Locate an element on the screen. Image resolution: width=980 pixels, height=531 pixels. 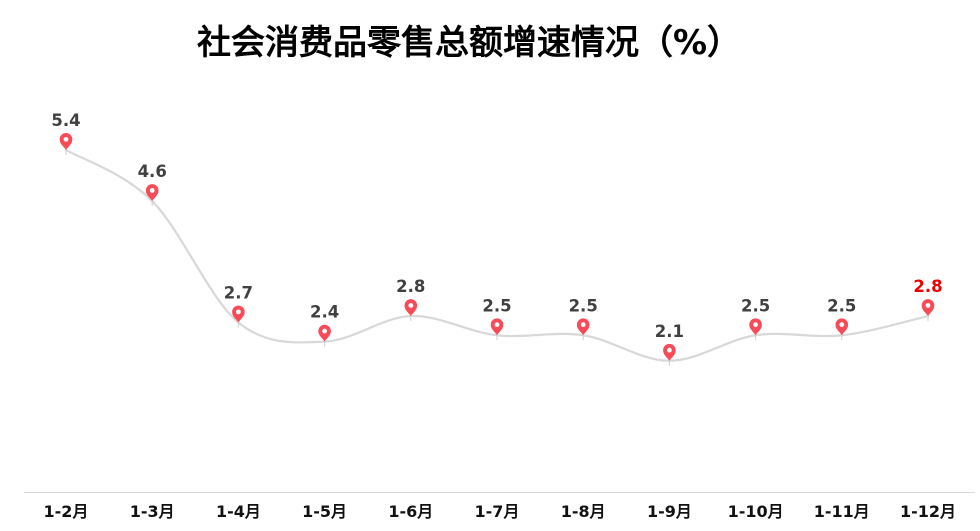
data-point-label: 4.6 is located at coordinates (152, 171).